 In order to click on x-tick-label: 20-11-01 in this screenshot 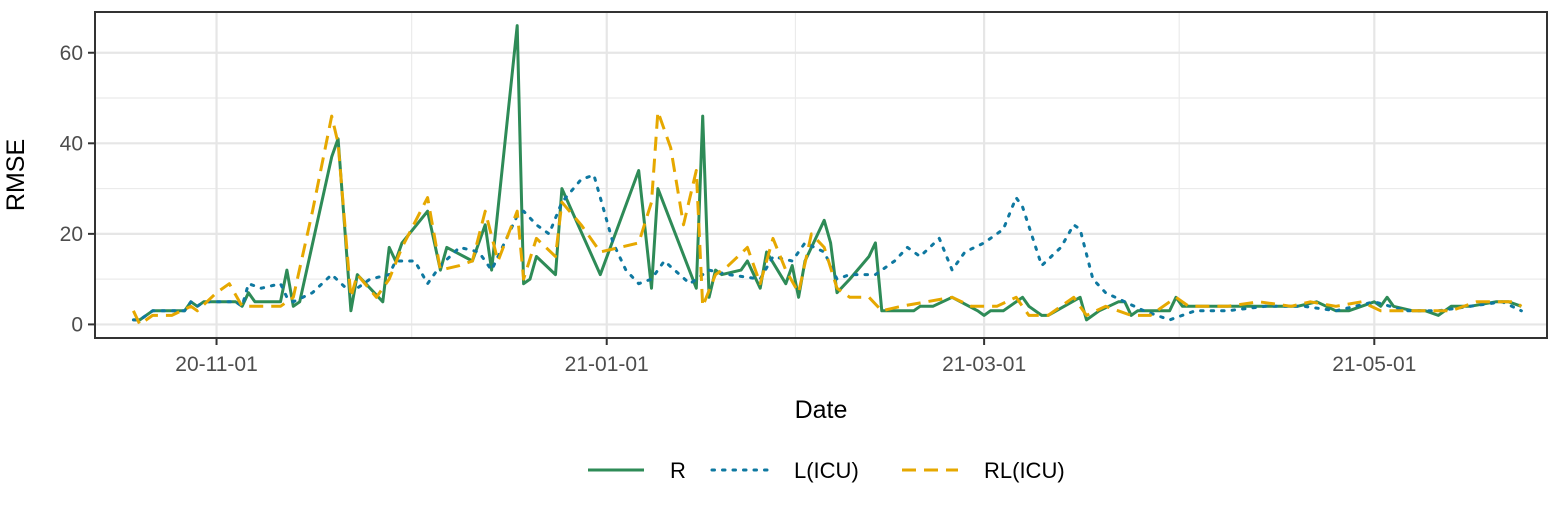, I will do `click(216, 364)`.